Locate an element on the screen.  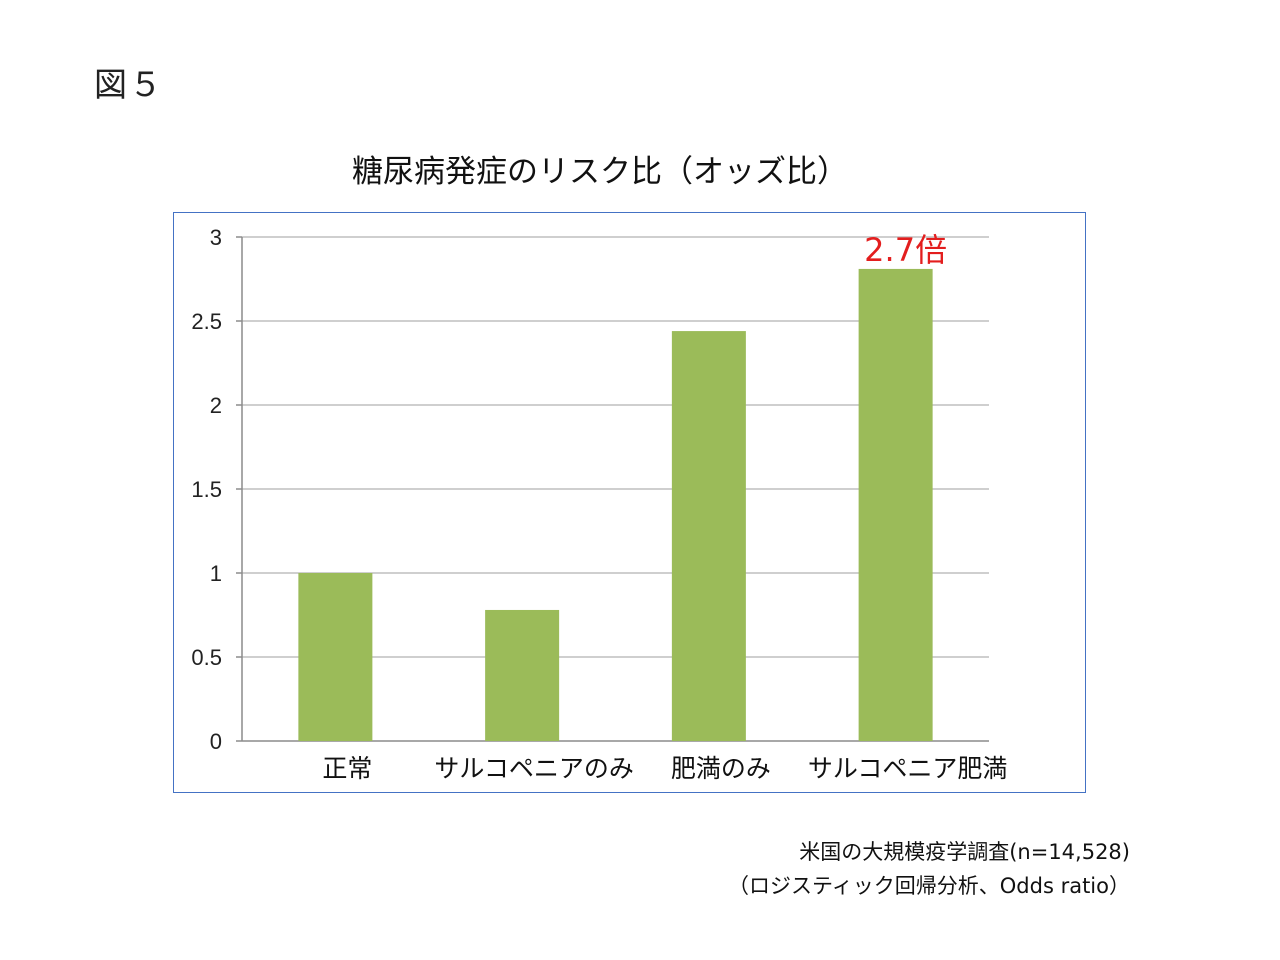
chart-title: 糖尿病発症のリスク比（オッズ比） is located at coordinates (600, 172).